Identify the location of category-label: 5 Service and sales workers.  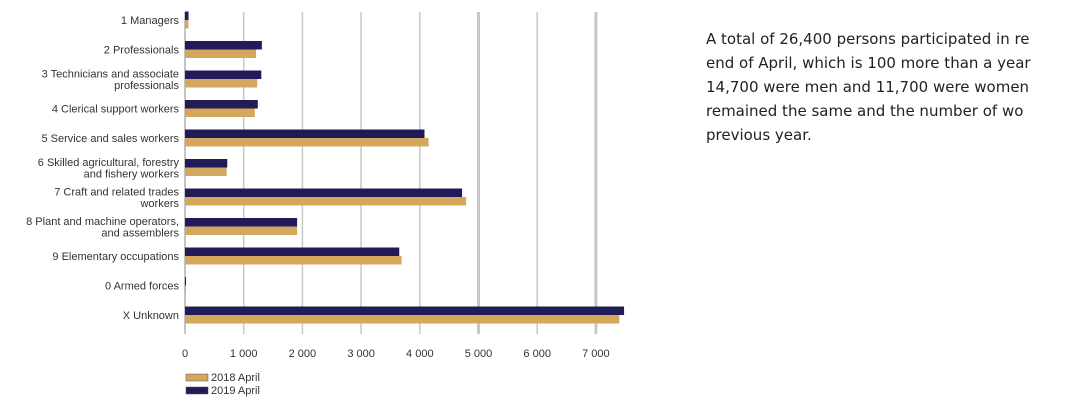
(110, 139).